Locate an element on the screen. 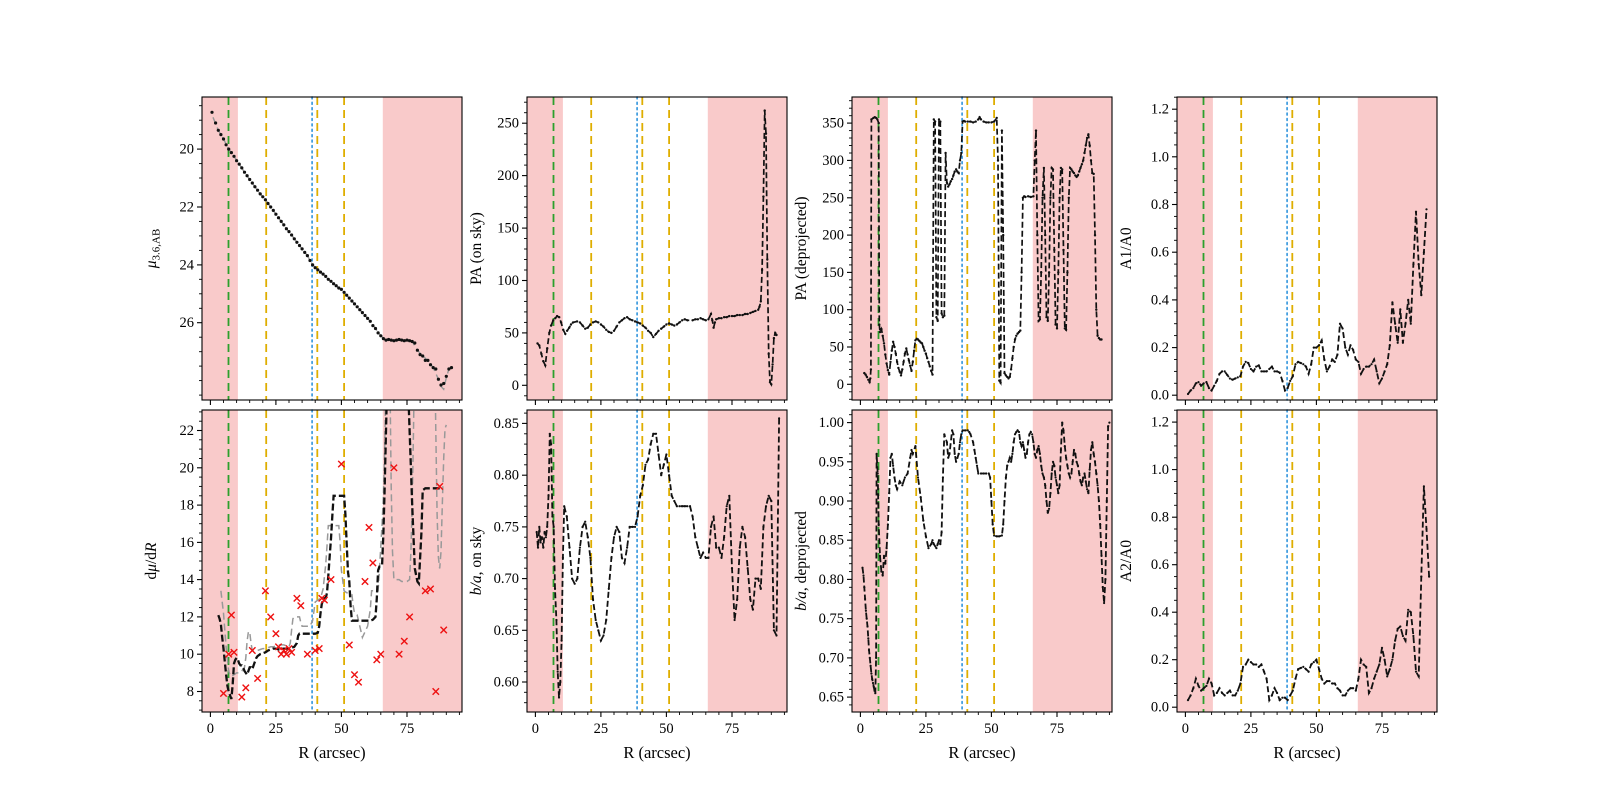  mu-data-points-markers is located at coordinates (332, 248).